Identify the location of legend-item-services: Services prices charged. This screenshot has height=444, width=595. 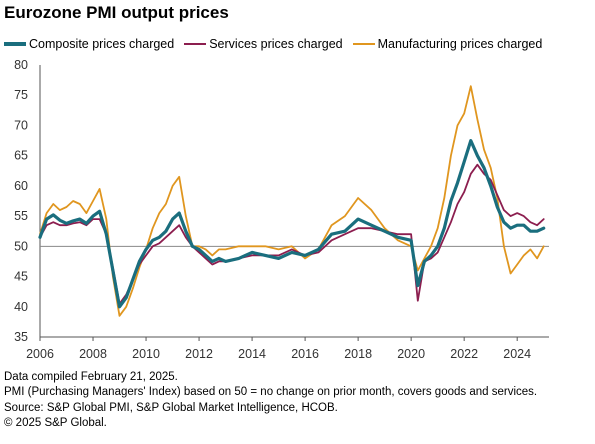
(263, 44).